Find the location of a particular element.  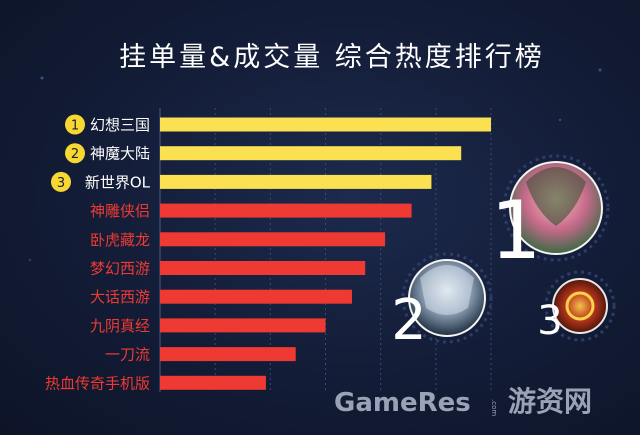

rank-3-number: 3 is located at coordinates (549, 321).